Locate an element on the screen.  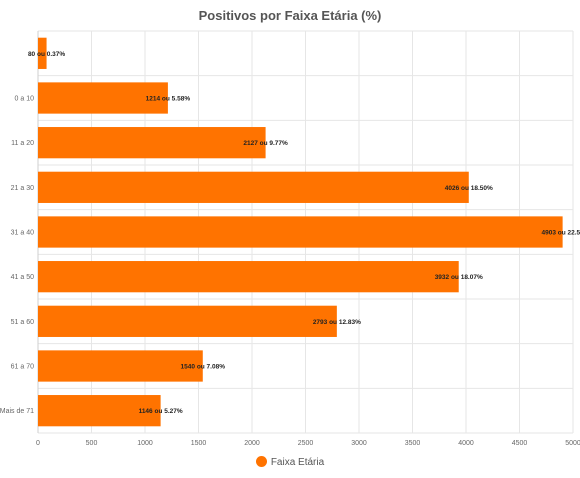
data-label: 2793 ou 12.83% is located at coordinates (337, 322).